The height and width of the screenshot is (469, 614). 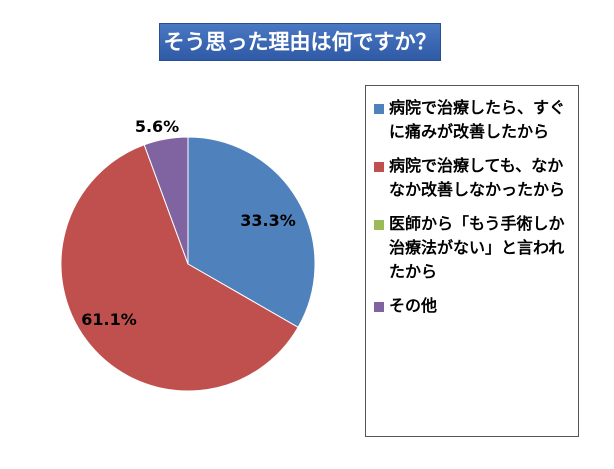 I want to click on legend-item-hospital-improved: 病院で治療したら、すぐに痛みが改善したから, so click(x=473, y=120).